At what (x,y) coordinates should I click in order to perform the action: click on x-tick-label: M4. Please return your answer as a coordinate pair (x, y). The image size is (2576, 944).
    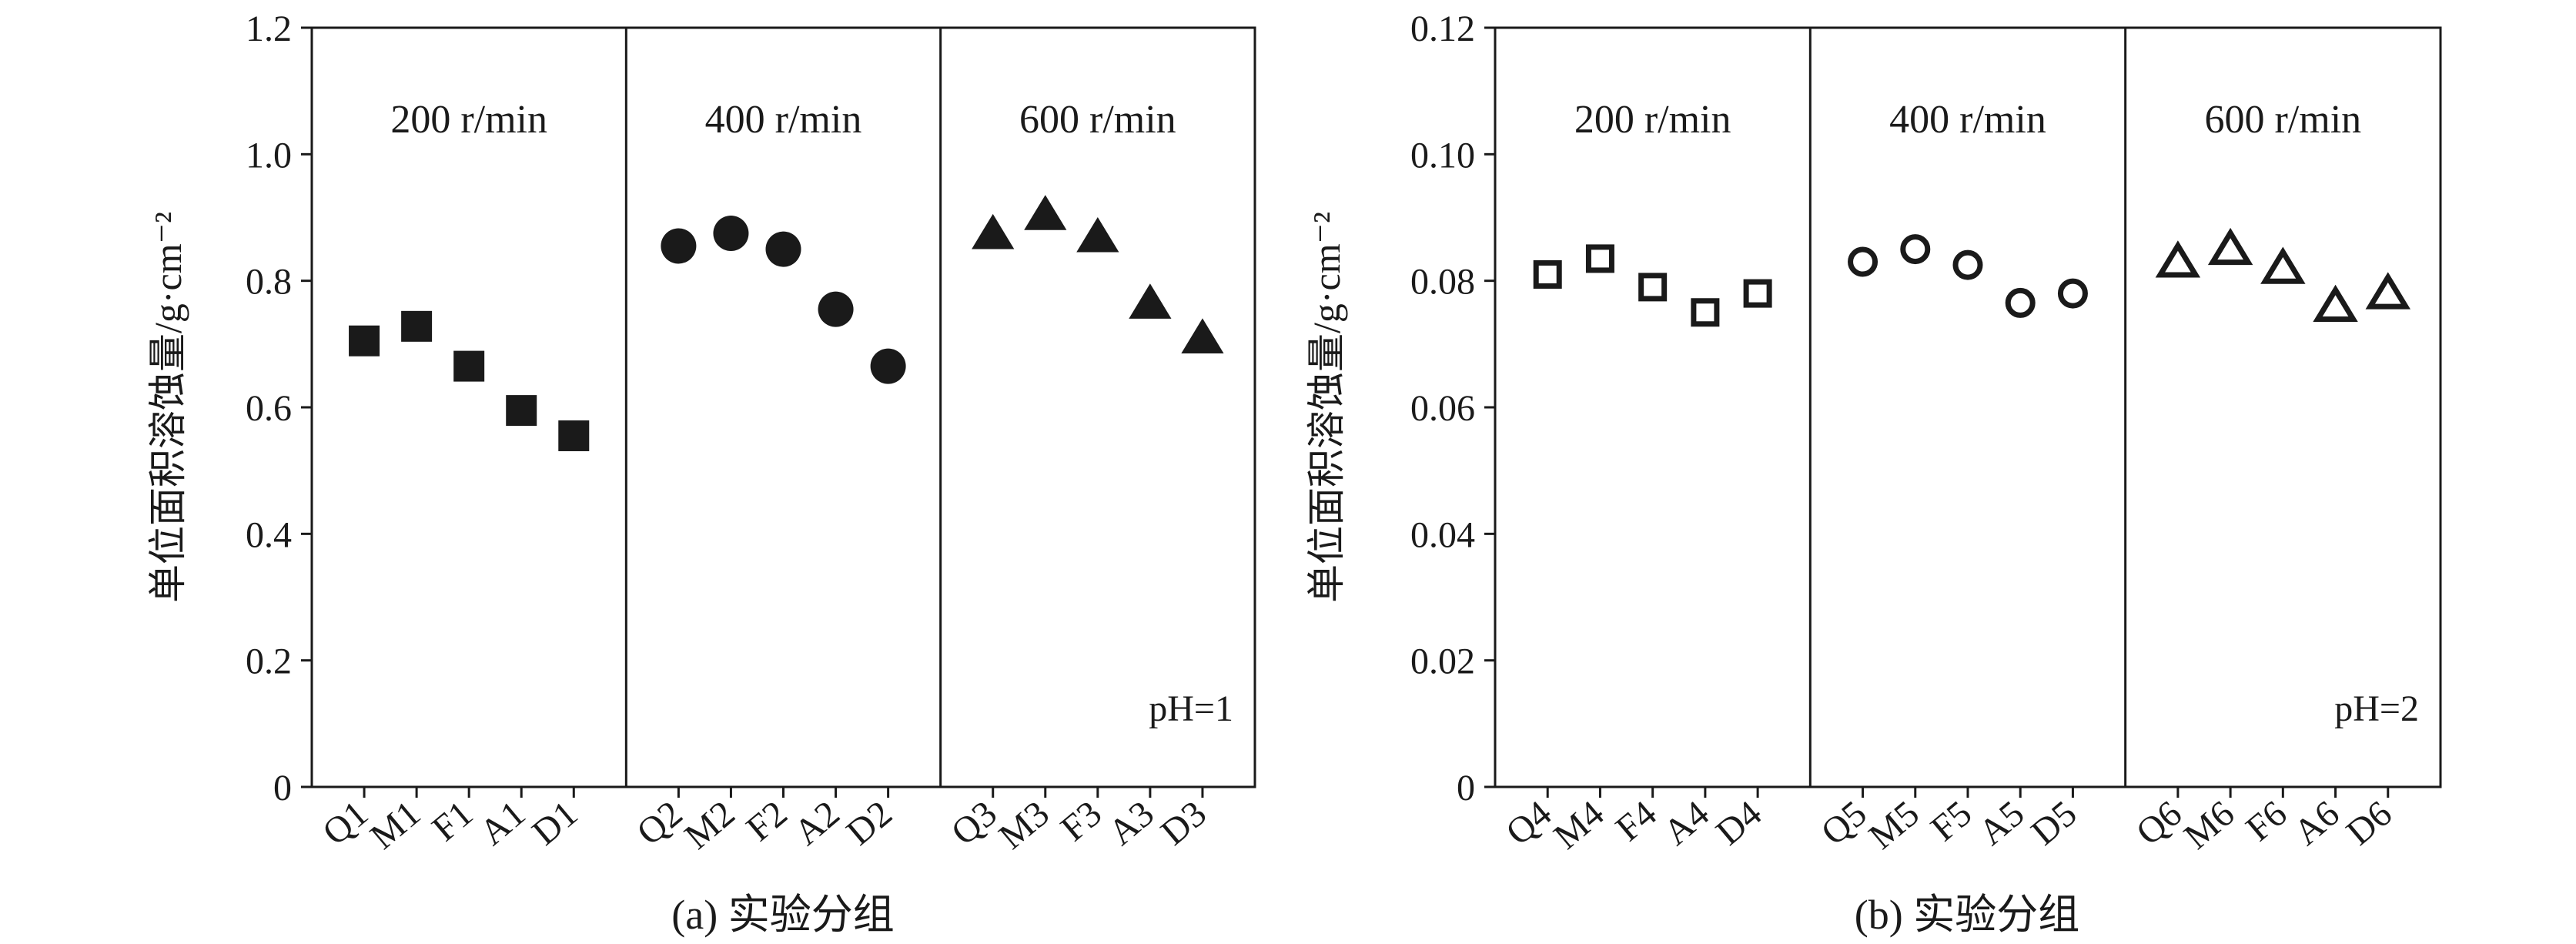
    Looking at the image, I should click on (1579, 825).